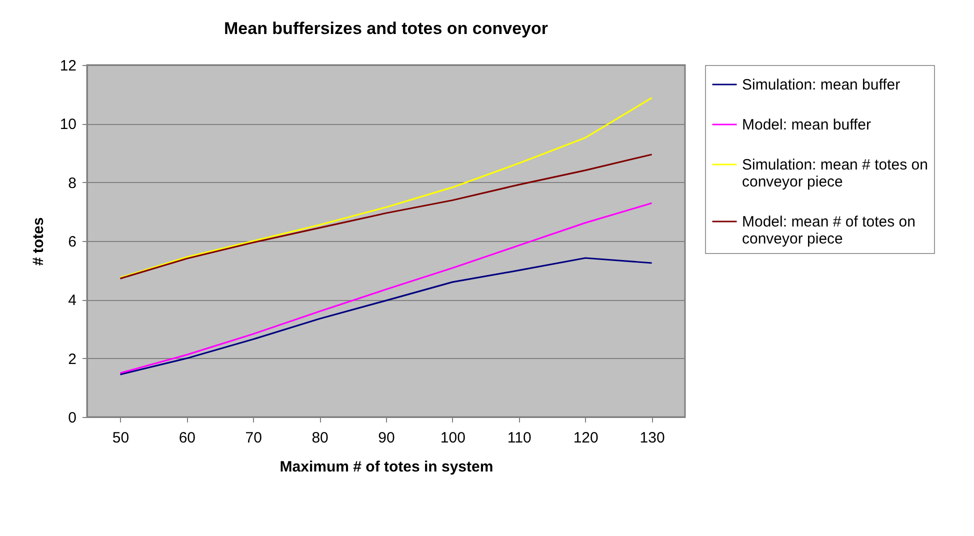  I want to click on y-tick-label: 6, so click(72, 242).